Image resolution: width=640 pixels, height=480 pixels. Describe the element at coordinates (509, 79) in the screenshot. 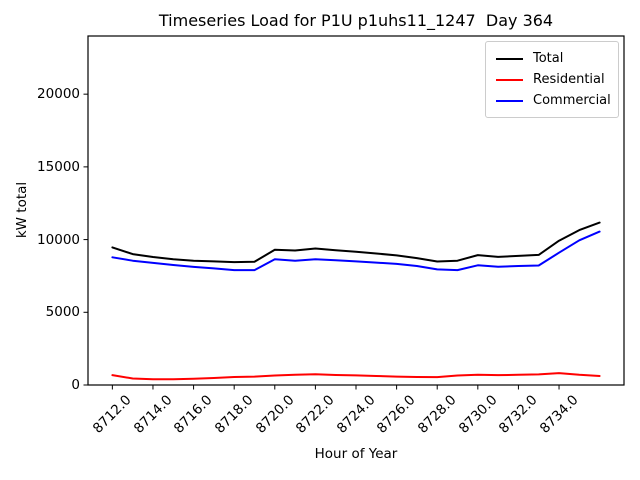

I see `residential-line-swatch` at that location.